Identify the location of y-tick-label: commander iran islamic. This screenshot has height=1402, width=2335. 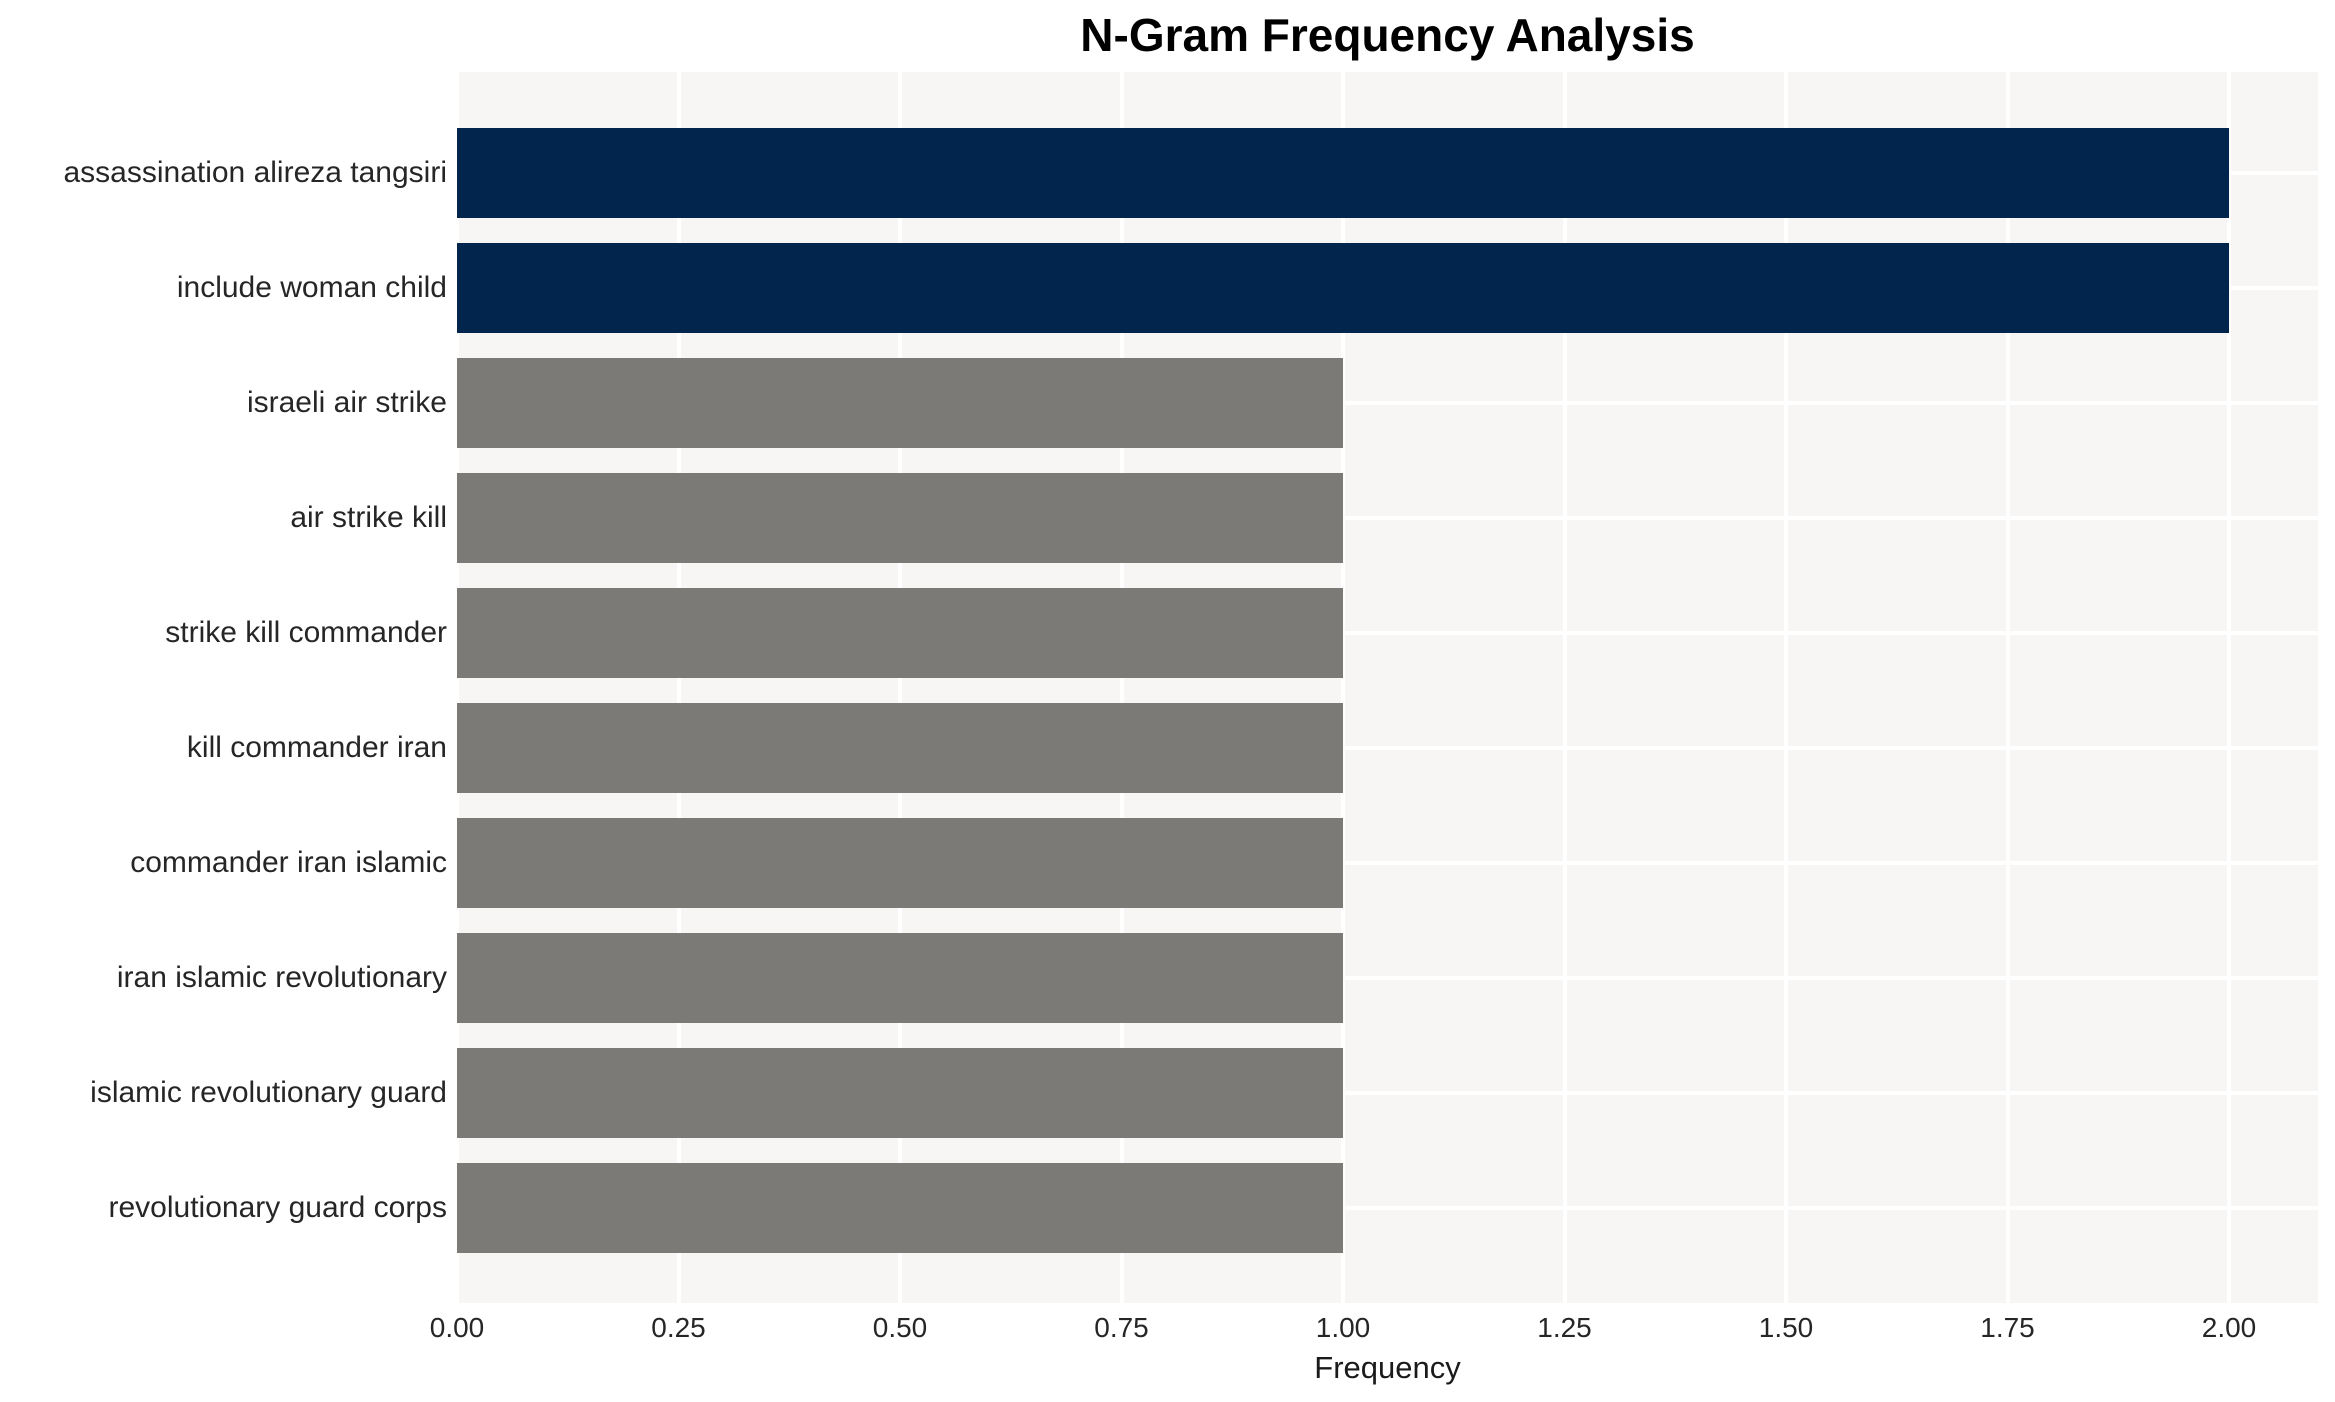
(288, 862).